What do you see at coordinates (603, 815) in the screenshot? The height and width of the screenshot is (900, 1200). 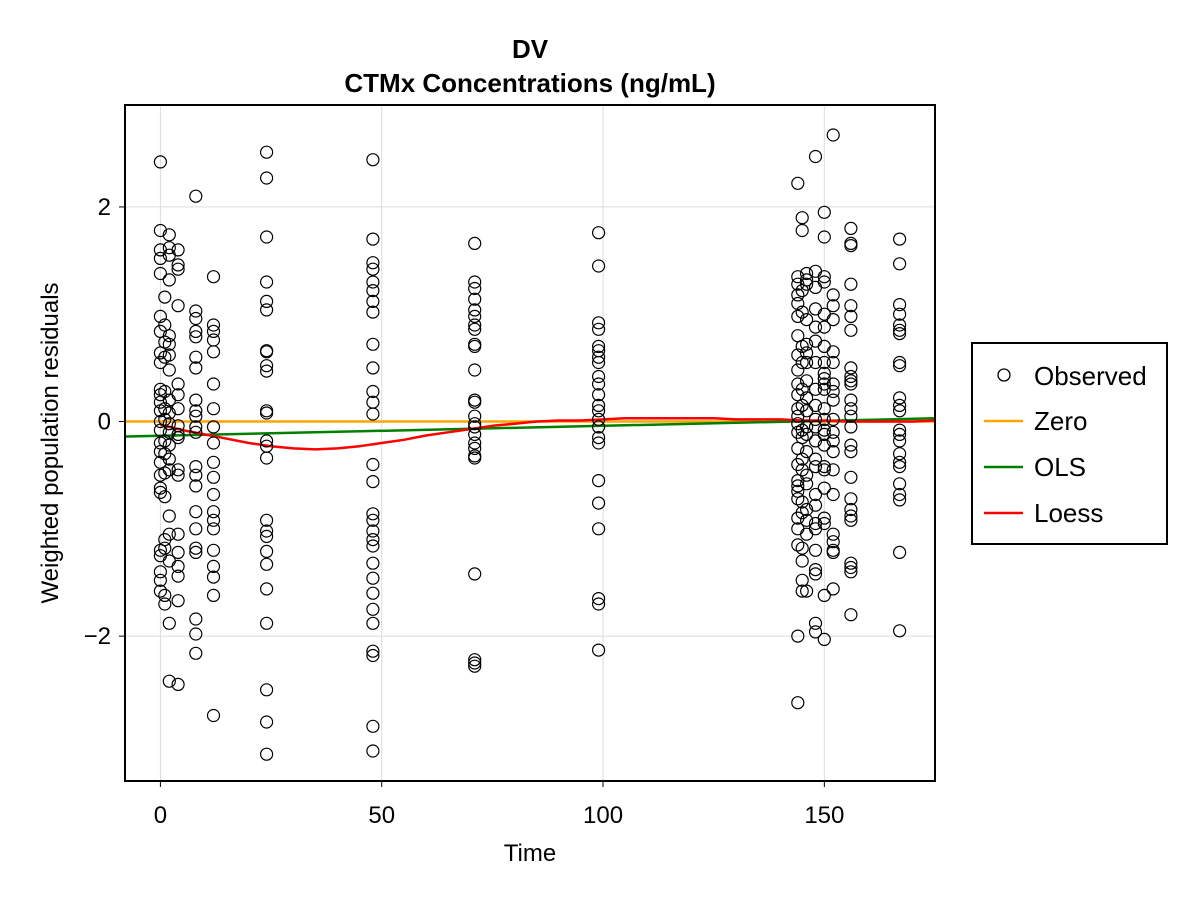 I see `x-tick-label: 100` at bounding box center [603, 815].